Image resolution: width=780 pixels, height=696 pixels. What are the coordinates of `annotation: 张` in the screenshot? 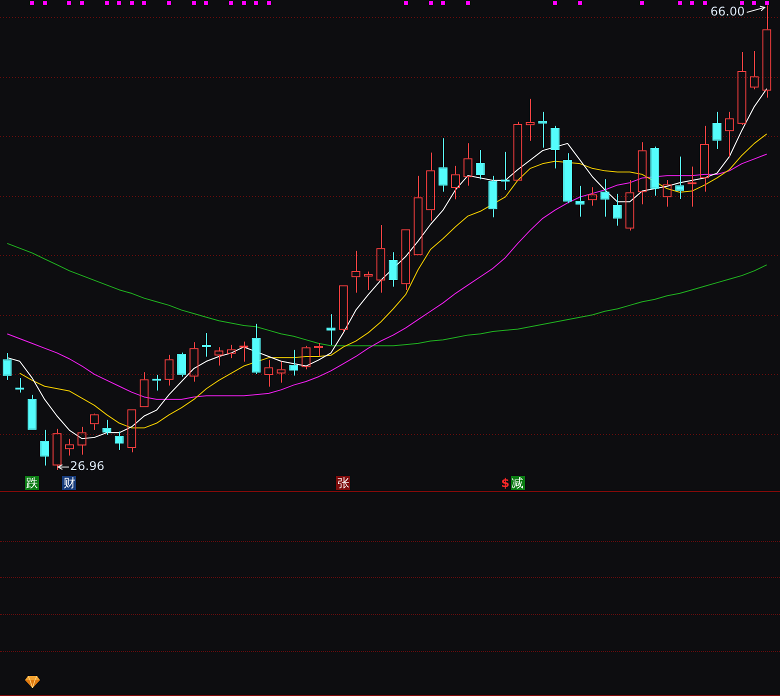 It's located at (343, 483).